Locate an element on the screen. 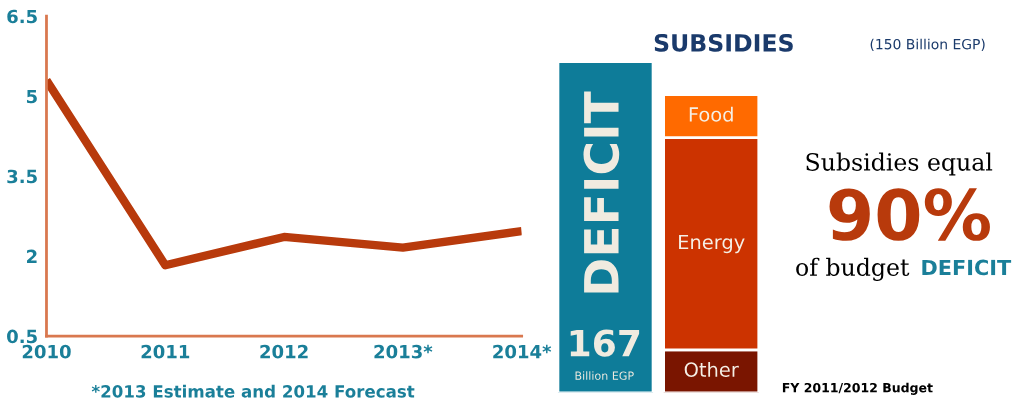 The image size is (1033, 405). x-tick-label: 2011 is located at coordinates (165, 351).